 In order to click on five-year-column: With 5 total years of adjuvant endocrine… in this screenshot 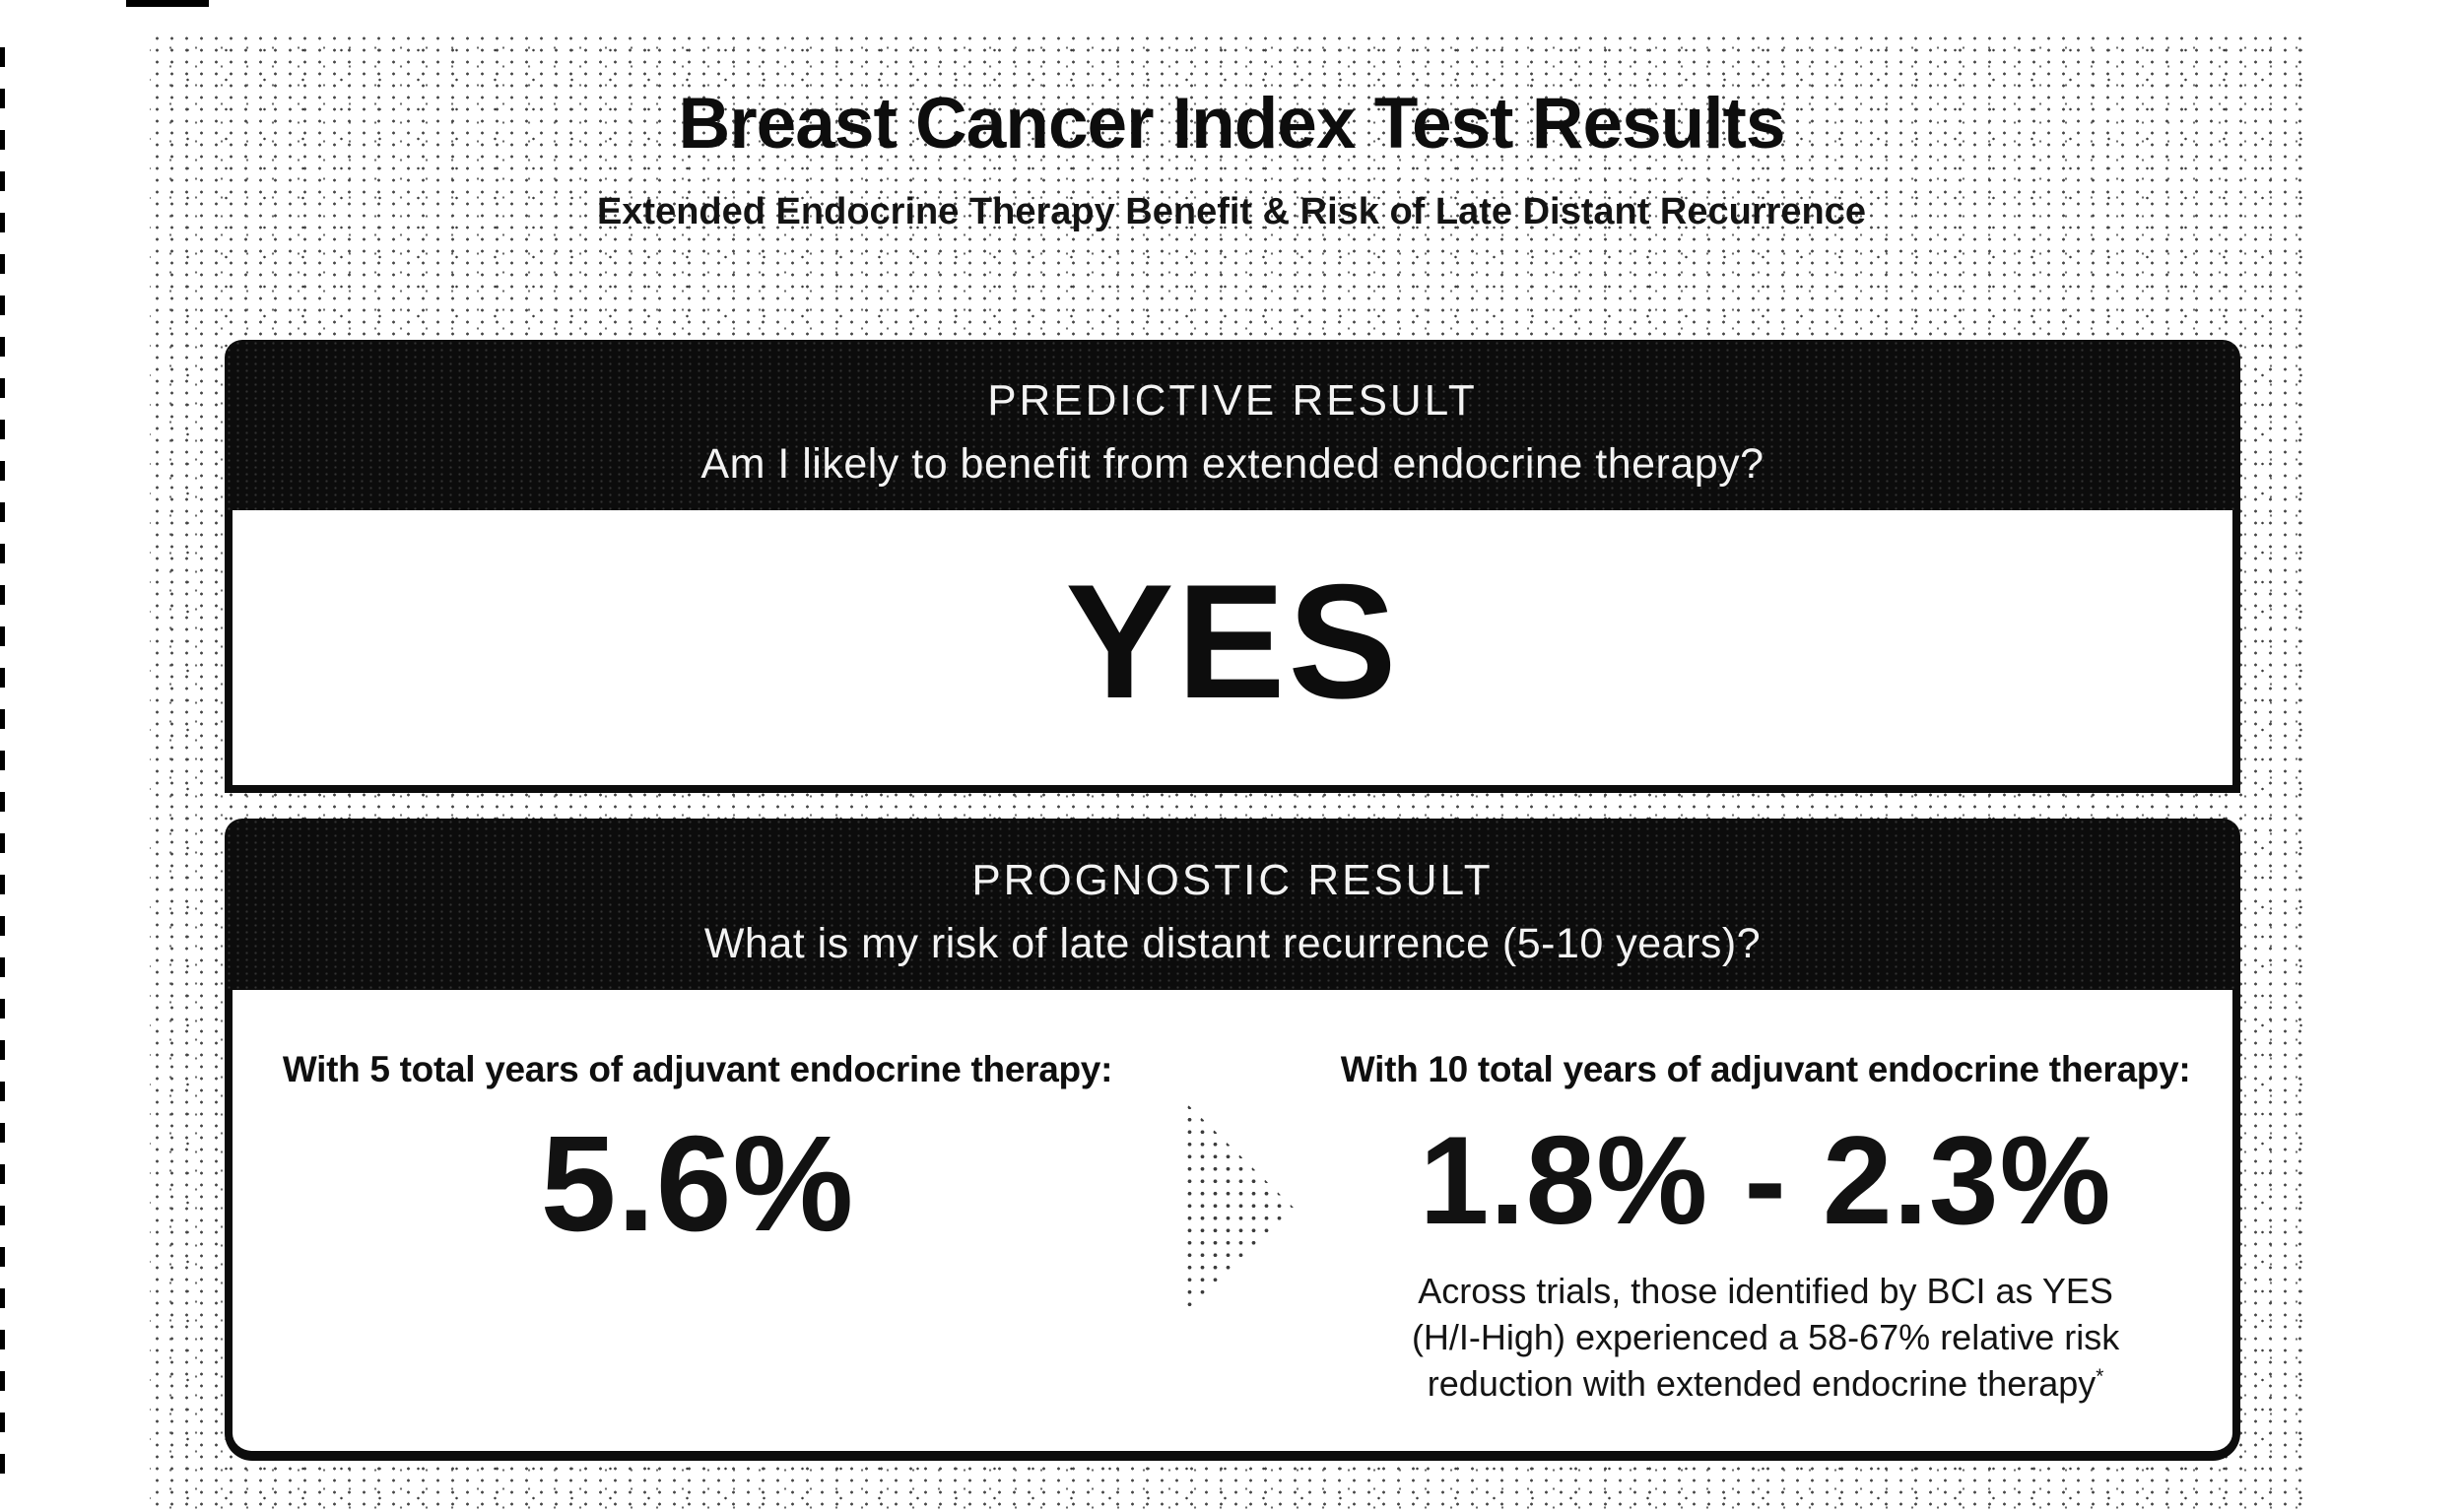, I will do `click(698, 1126)`.